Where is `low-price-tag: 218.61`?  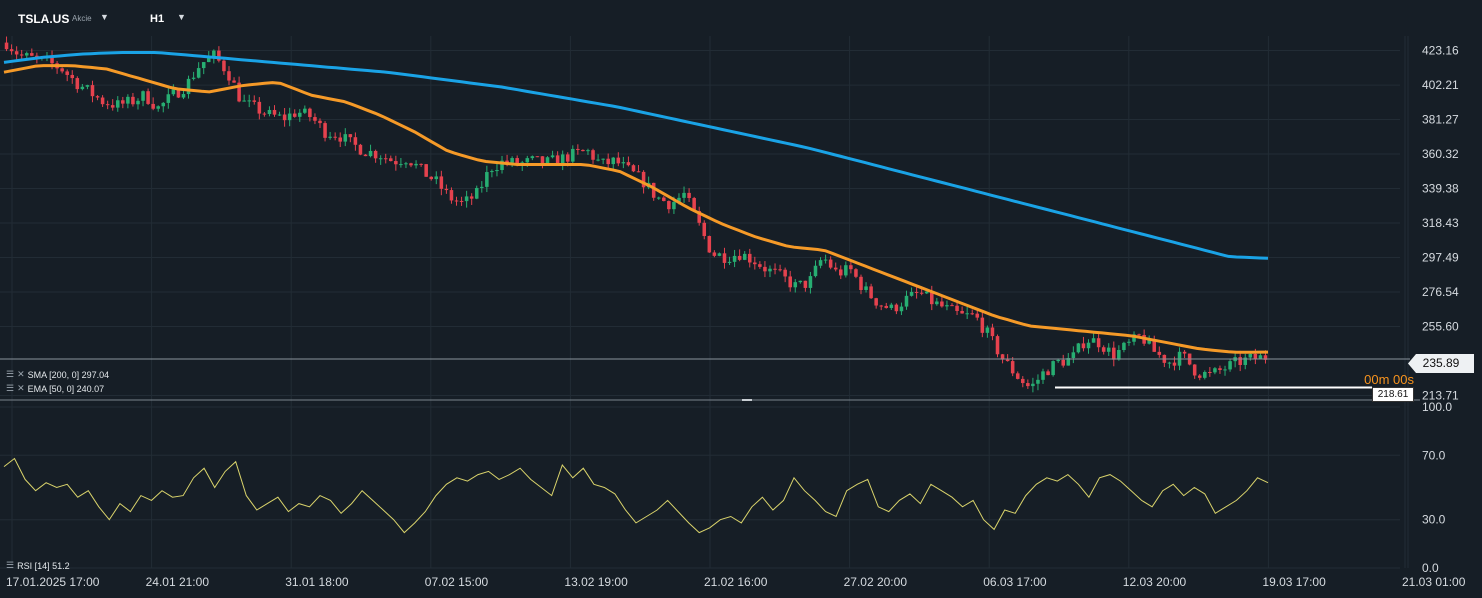
low-price-tag: 218.61 is located at coordinates (1393, 394).